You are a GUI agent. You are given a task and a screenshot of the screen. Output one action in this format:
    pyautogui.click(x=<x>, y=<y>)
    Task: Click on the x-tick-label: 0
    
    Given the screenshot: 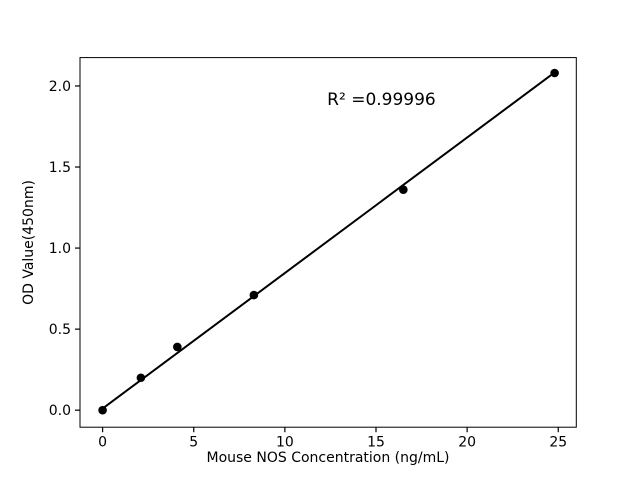 What is the action you would take?
    pyautogui.click(x=102, y=443)
    